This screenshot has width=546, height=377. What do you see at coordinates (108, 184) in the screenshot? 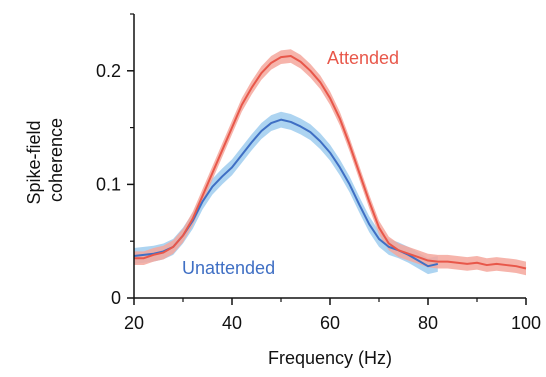
I see `y-tick-label: 0.1` at bounding box center [108, 184].